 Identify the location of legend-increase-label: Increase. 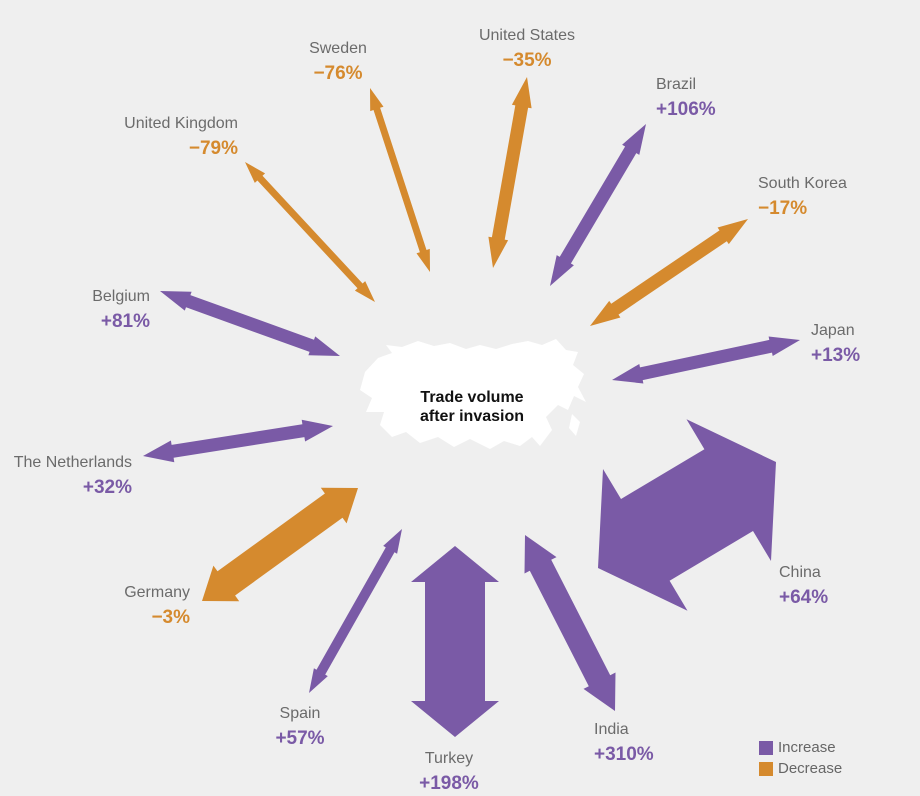
(807, 747).